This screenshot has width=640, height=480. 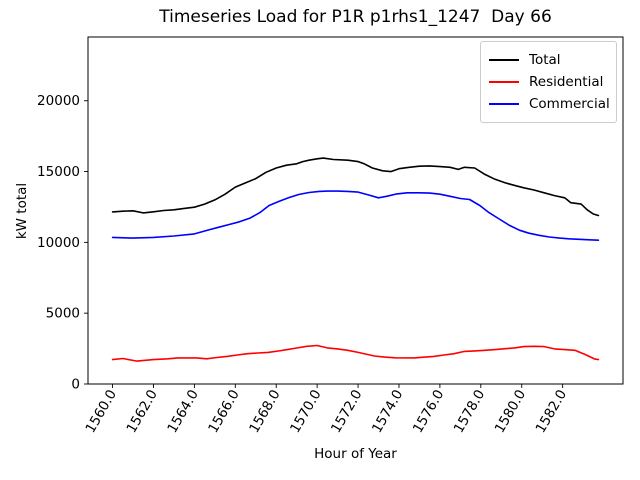 I want to click on x-tick-label: 1576.0, so click(x=428, y=411).